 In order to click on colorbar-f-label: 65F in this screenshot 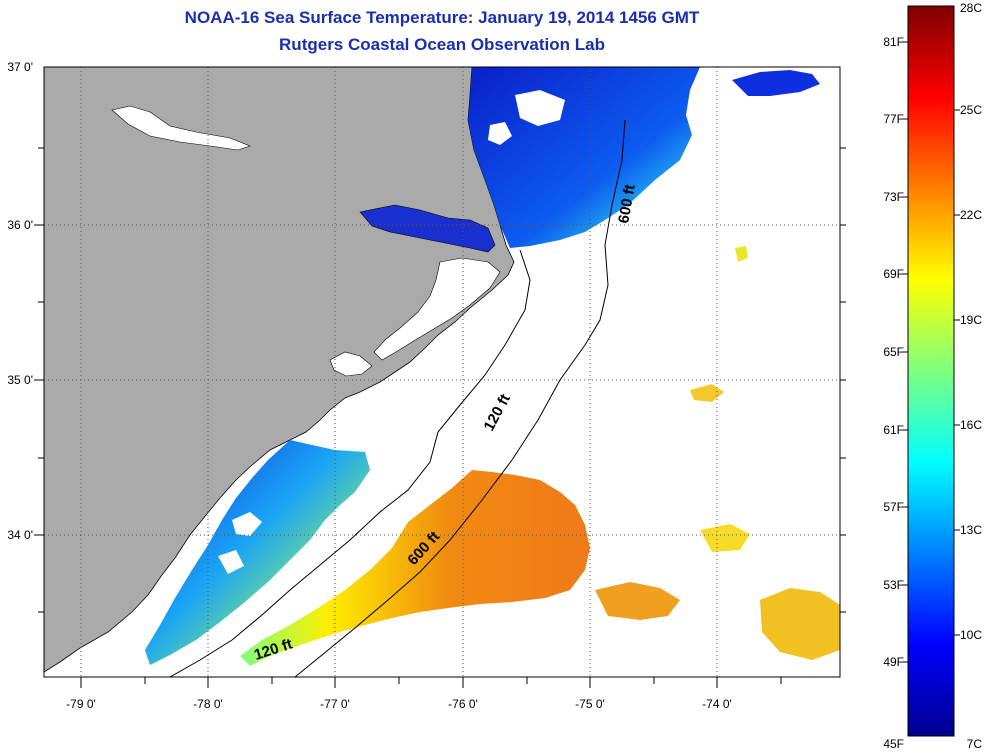, I will do `click(893, 352)`.